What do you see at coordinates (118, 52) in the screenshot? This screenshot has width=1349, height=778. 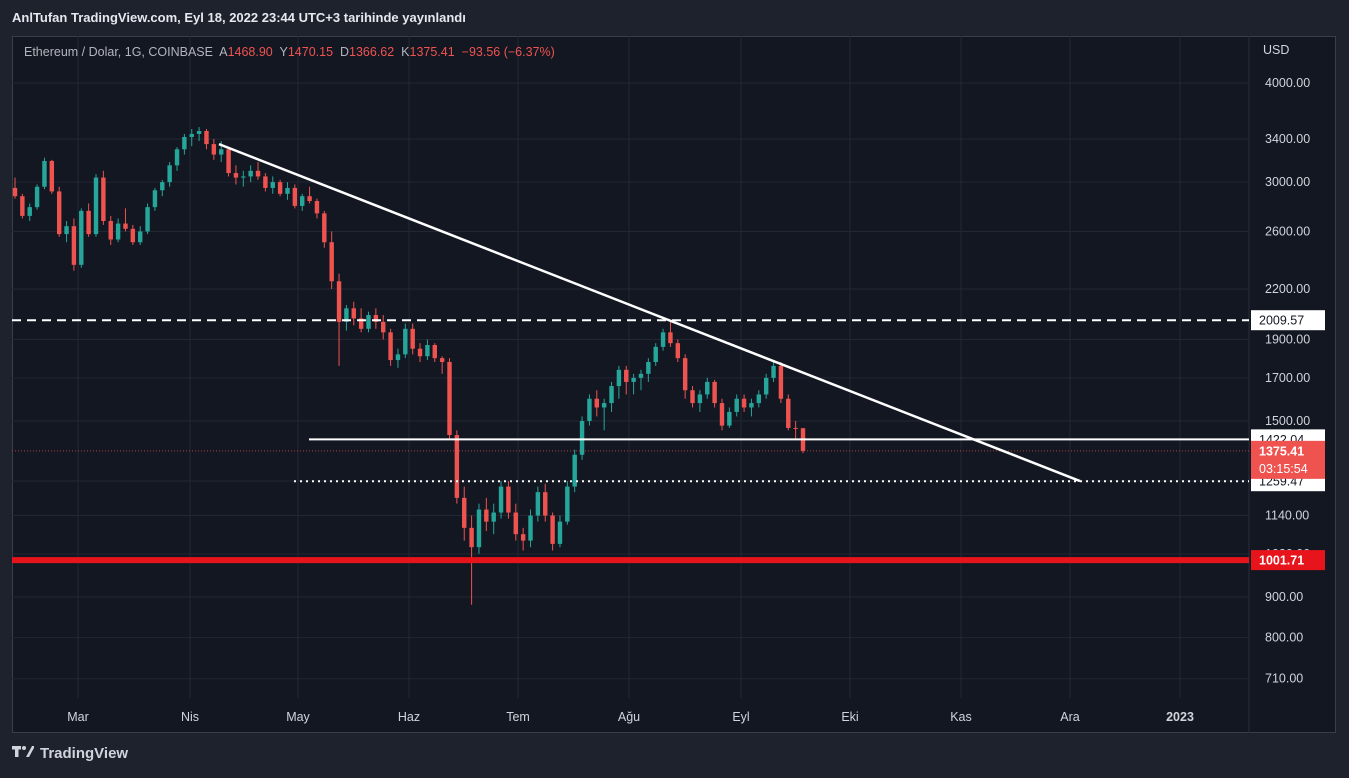 I see `symbol-name: Ethereum / Dolar, 1G, COINBASE` at bounding box center [118, 52].